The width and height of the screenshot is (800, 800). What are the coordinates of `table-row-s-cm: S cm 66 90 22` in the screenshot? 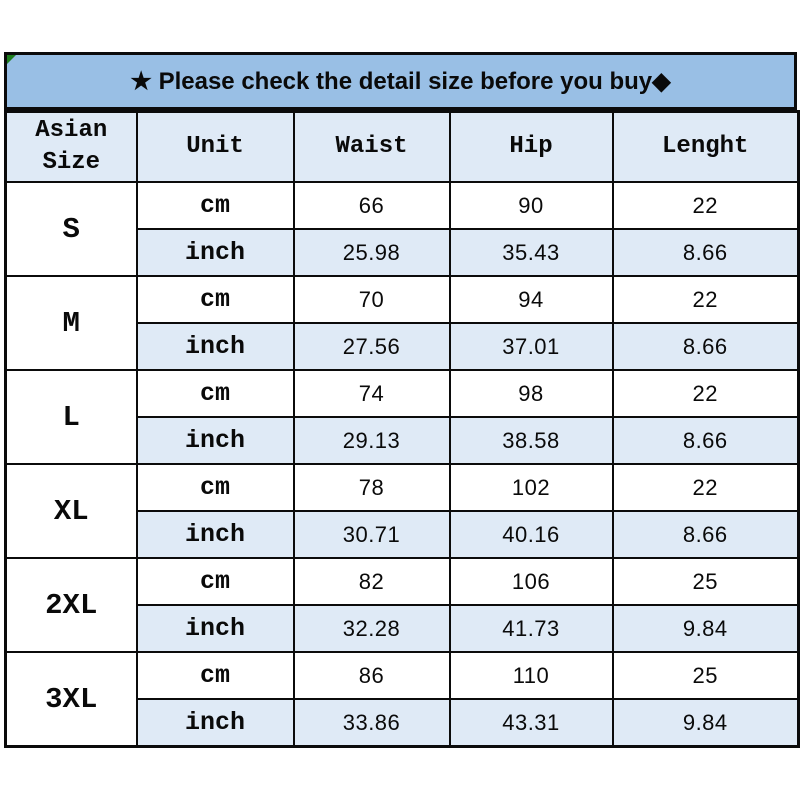 It's located at (402, 229).